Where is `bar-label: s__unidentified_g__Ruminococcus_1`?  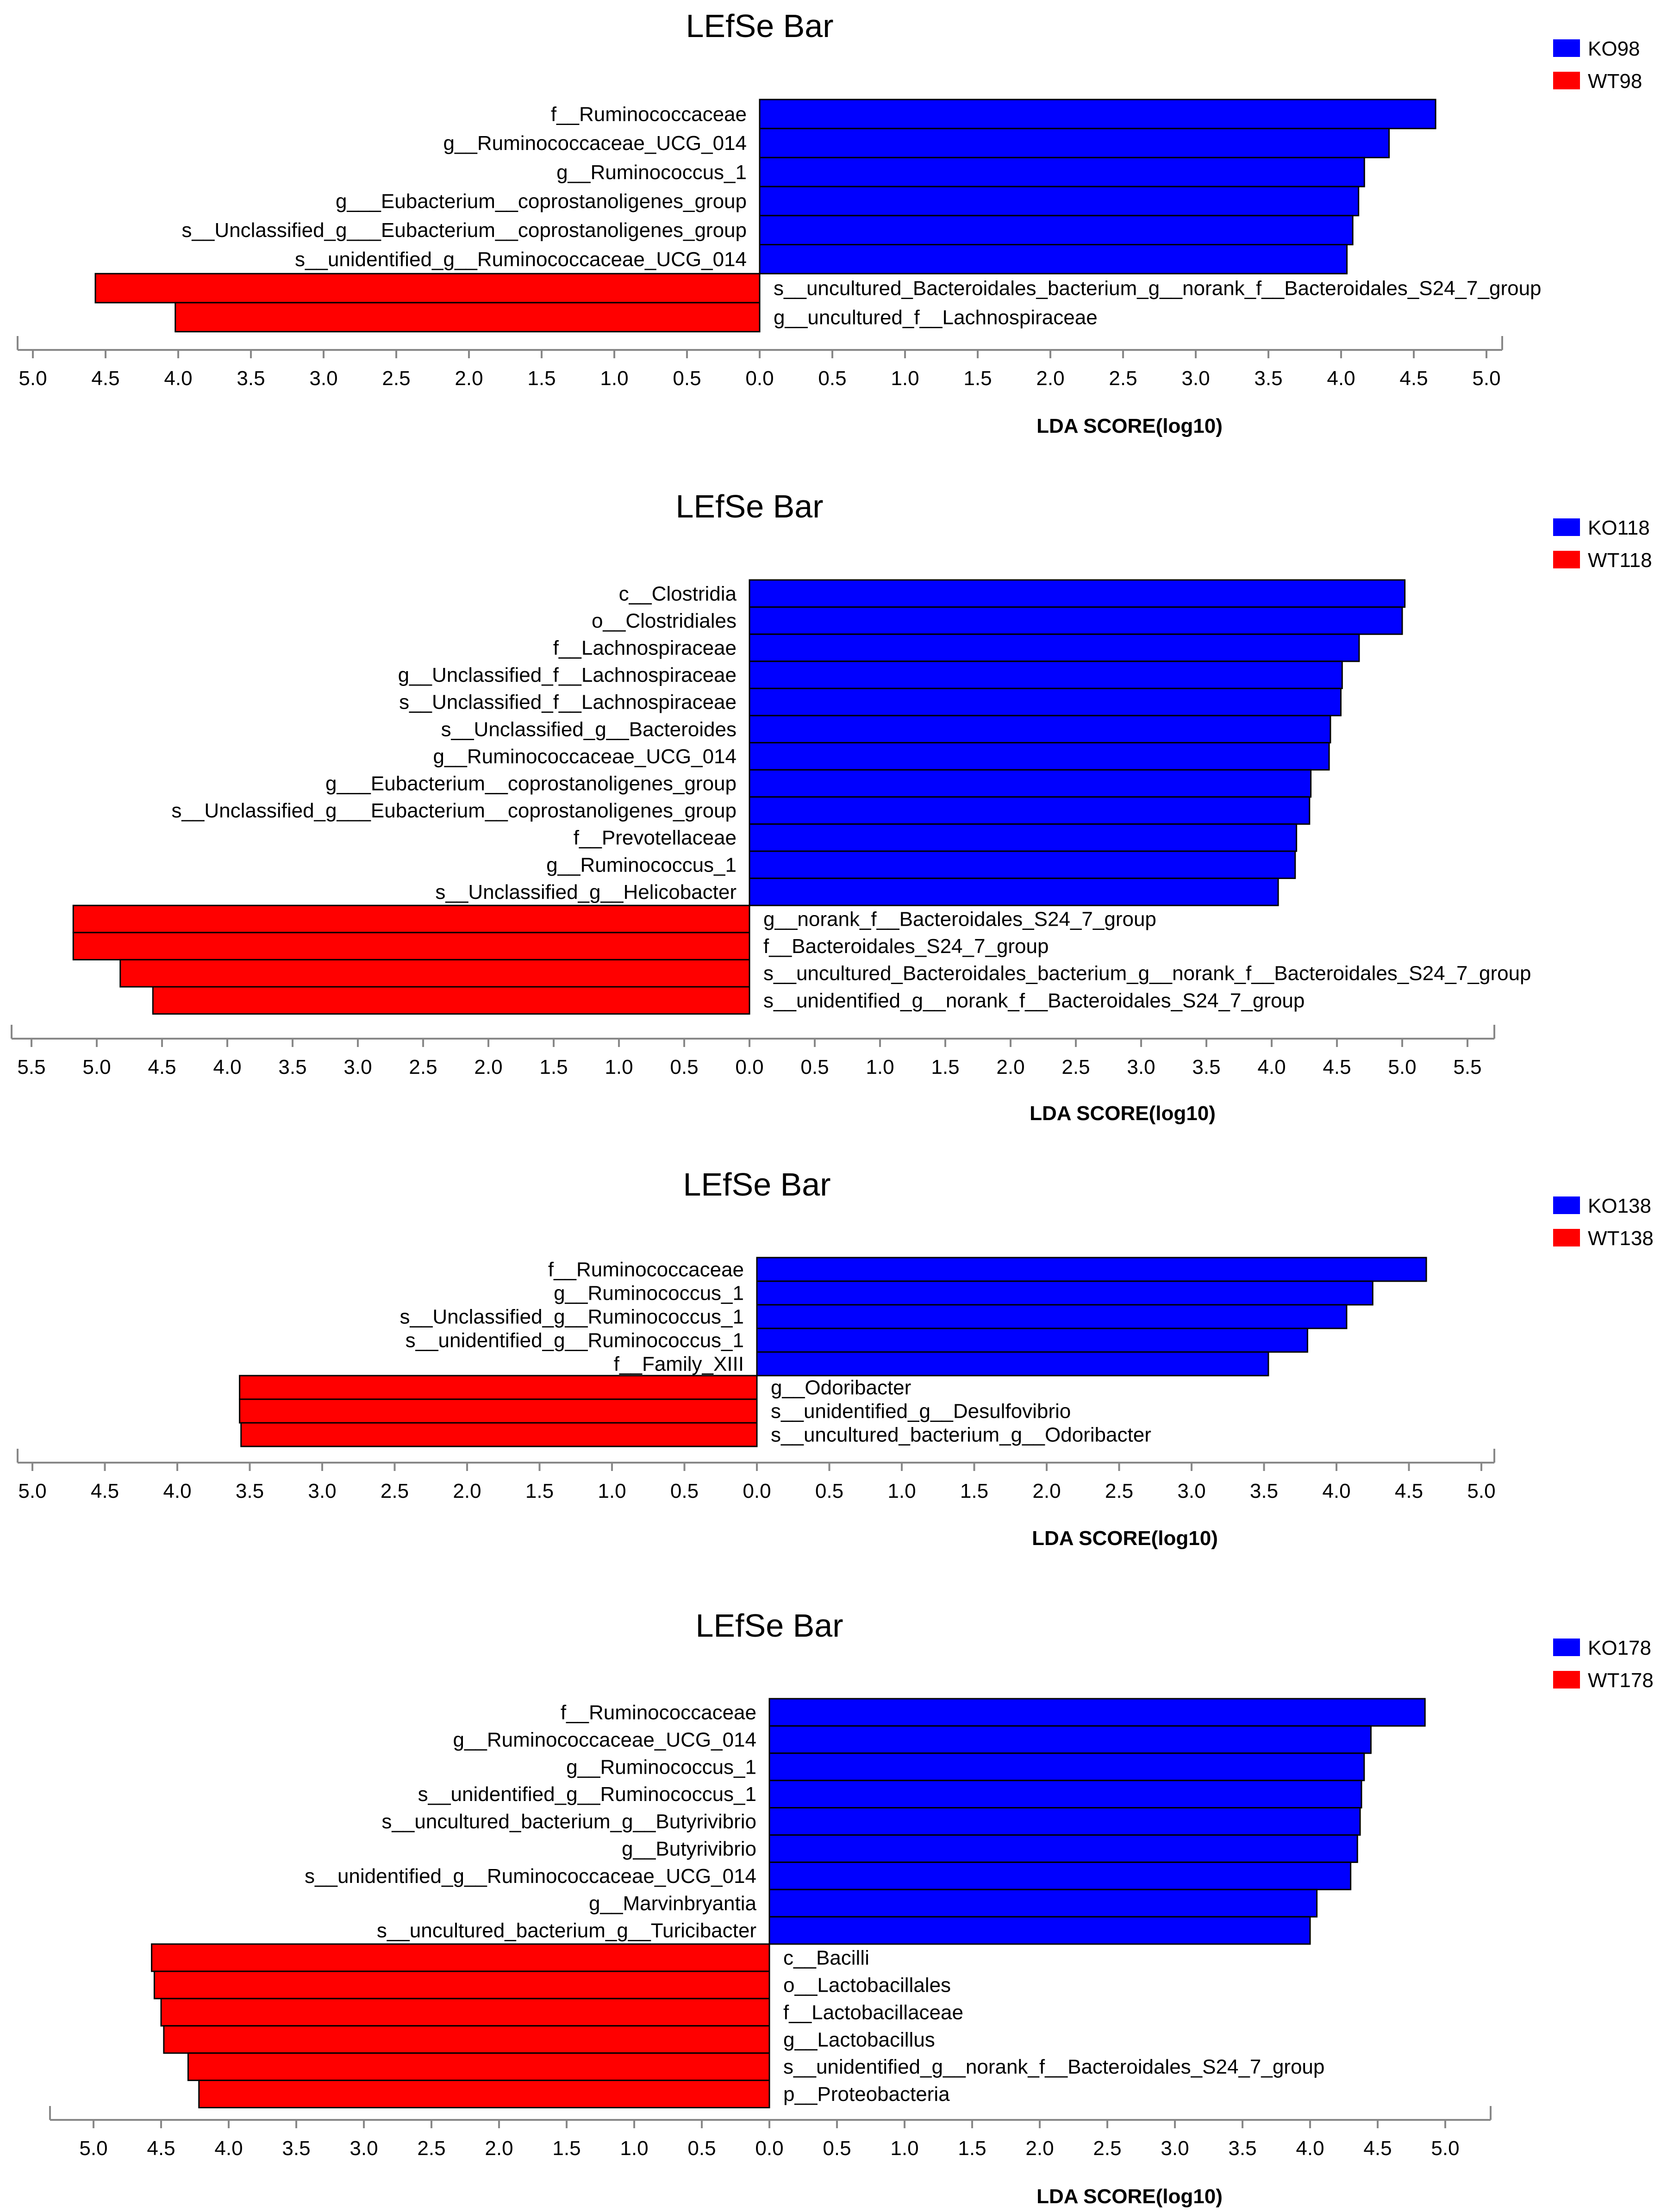
bar-label: s__unidentified_g__Ruminococcus_1 is located at coordinates (575, 1340).